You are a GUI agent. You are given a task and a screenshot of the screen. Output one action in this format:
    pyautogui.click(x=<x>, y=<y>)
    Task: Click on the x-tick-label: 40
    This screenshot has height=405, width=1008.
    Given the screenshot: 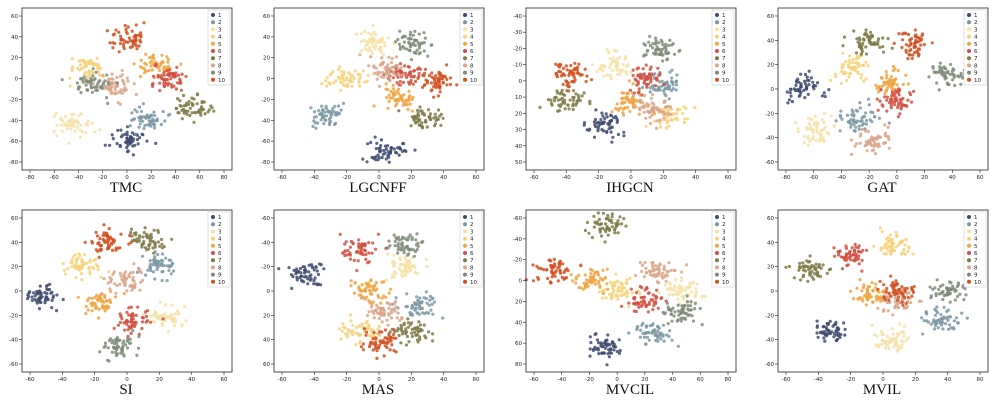 What is the action you would take?
    pyautogui.click(x=947, y=380)
    